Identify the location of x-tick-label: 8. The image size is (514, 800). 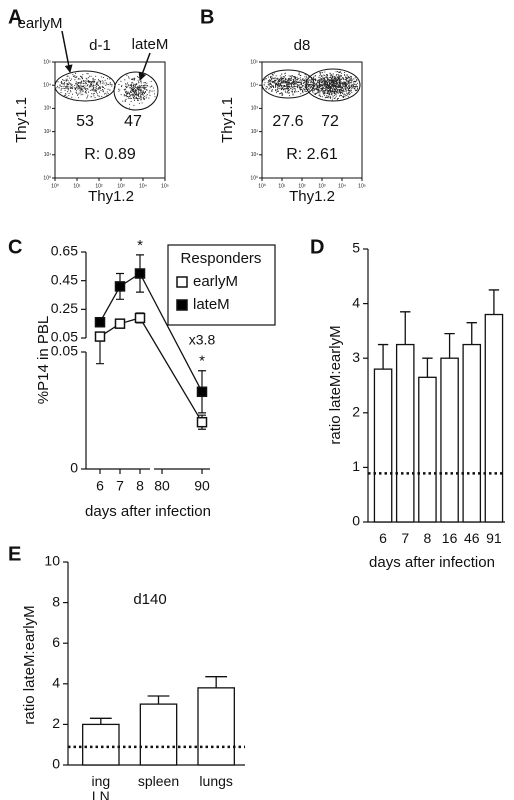
(140, 486).